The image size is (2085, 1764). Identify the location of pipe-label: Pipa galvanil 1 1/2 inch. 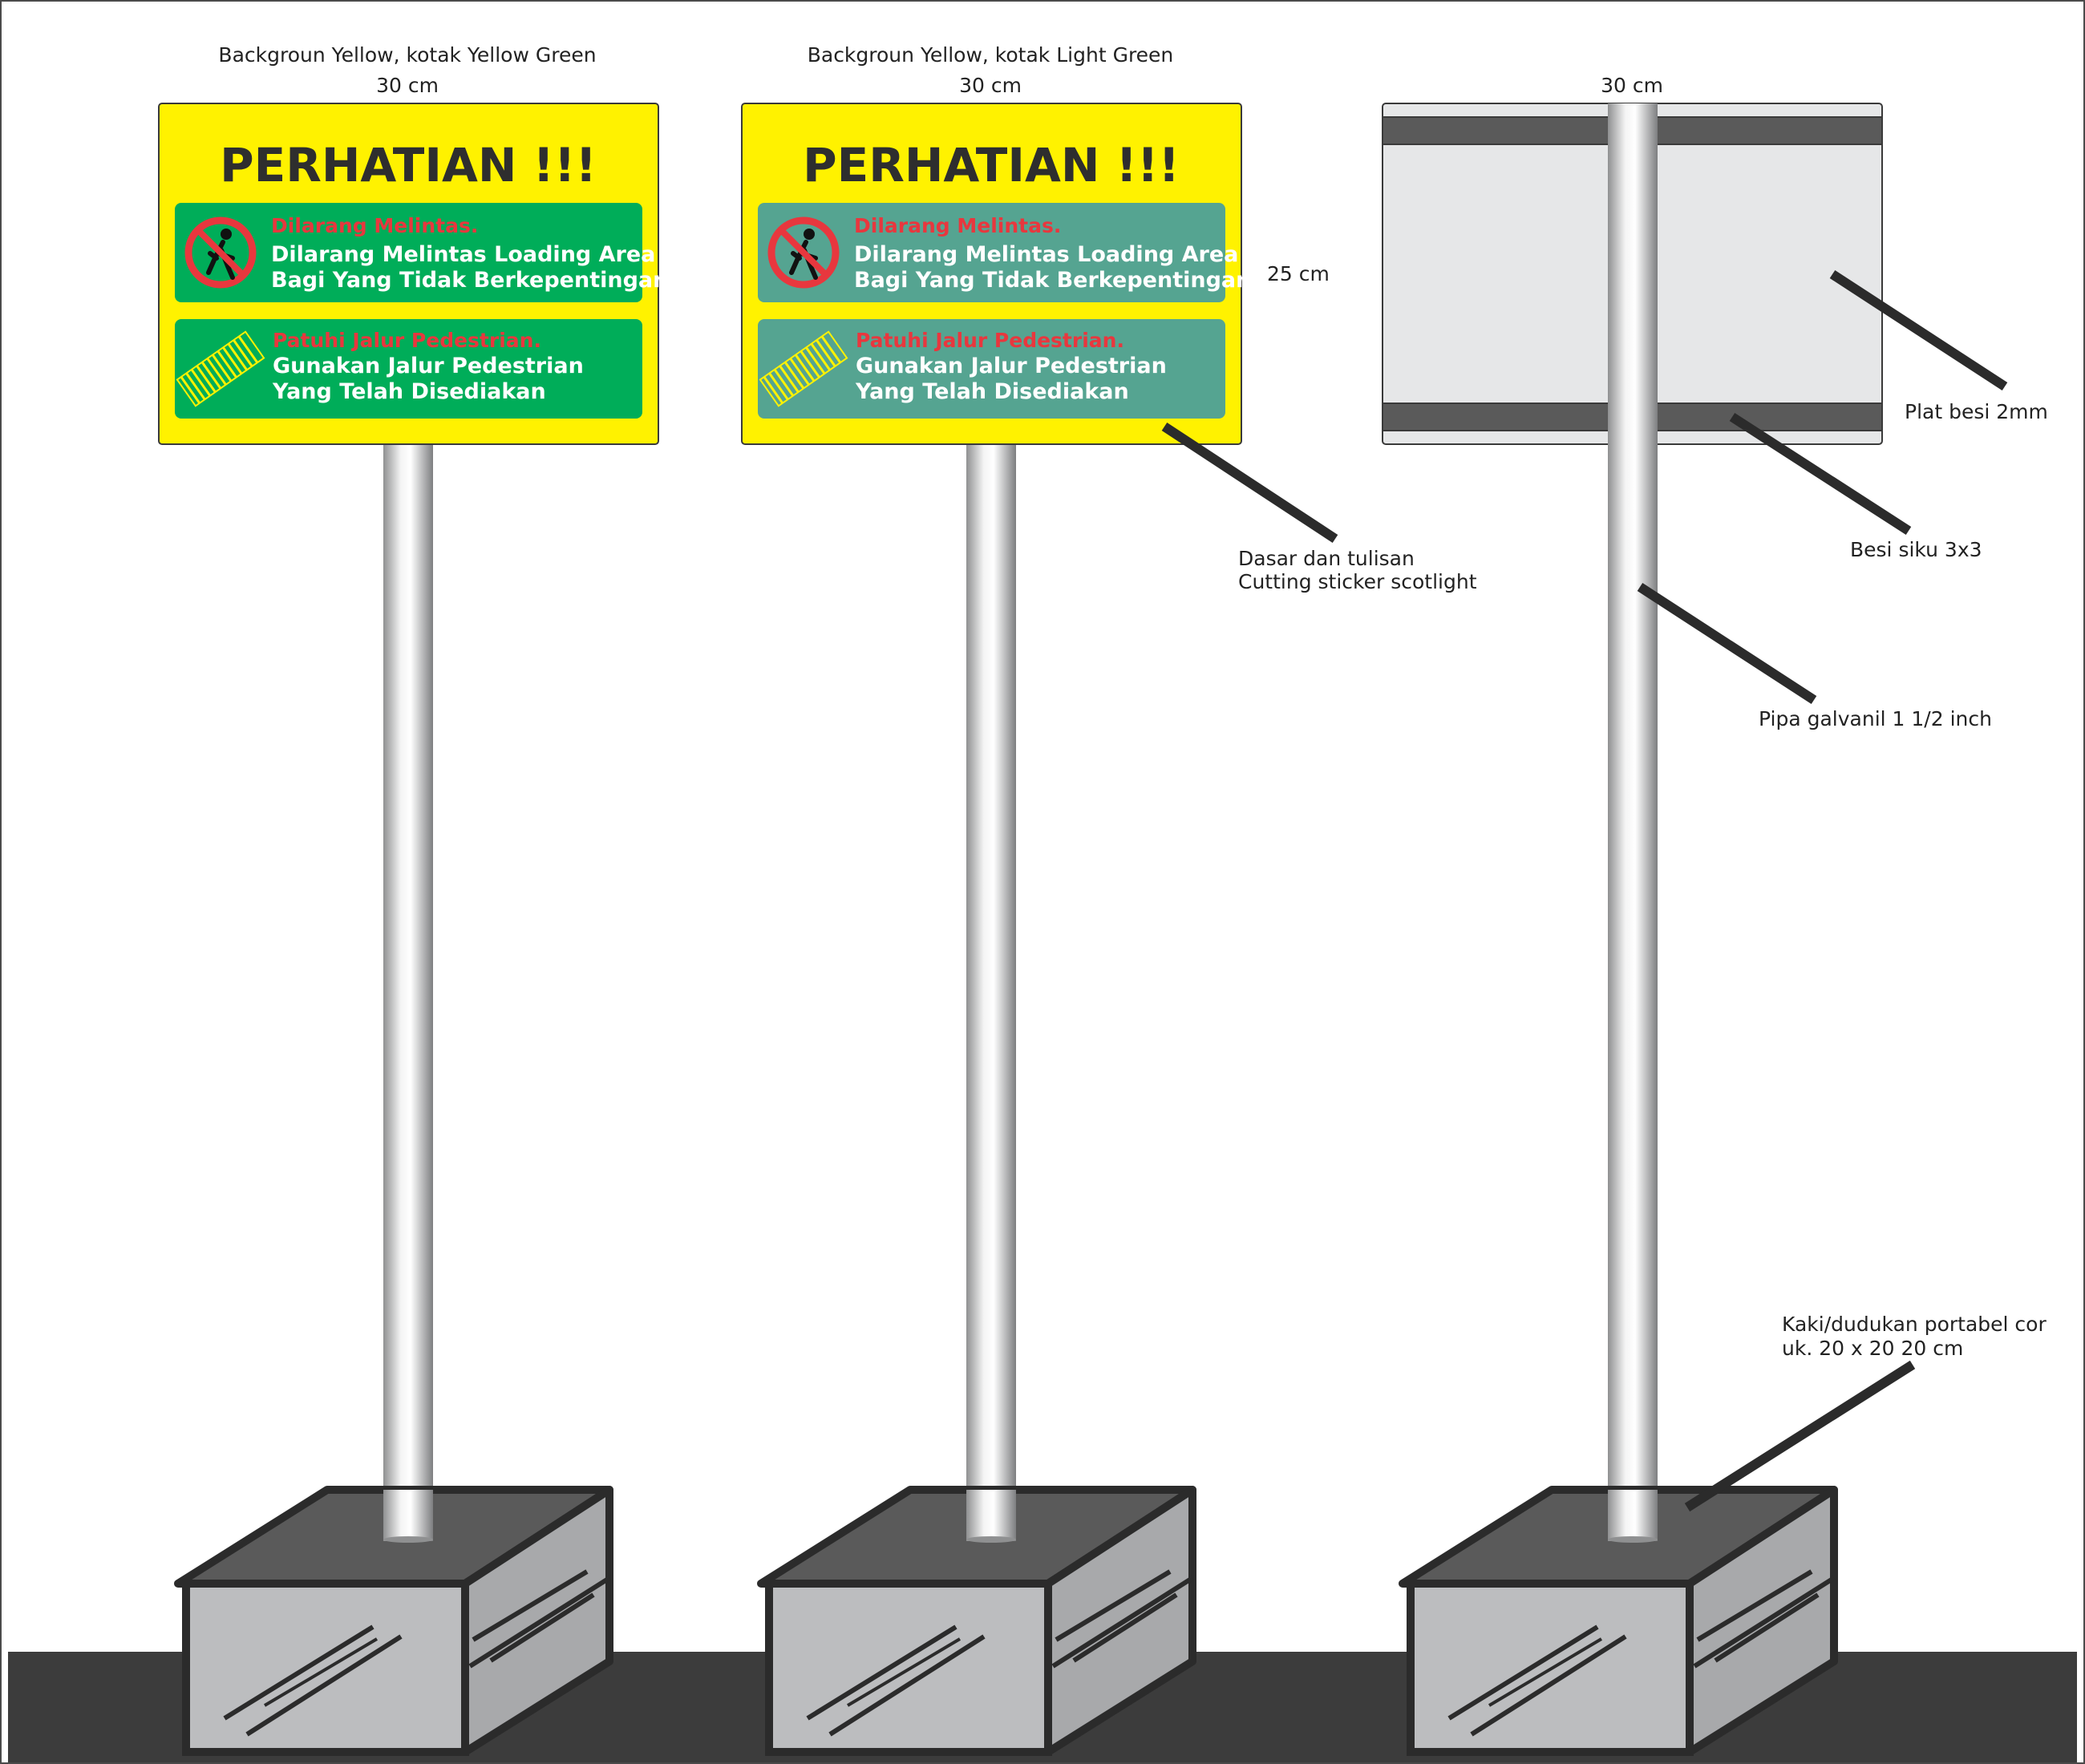
(1876, 718).